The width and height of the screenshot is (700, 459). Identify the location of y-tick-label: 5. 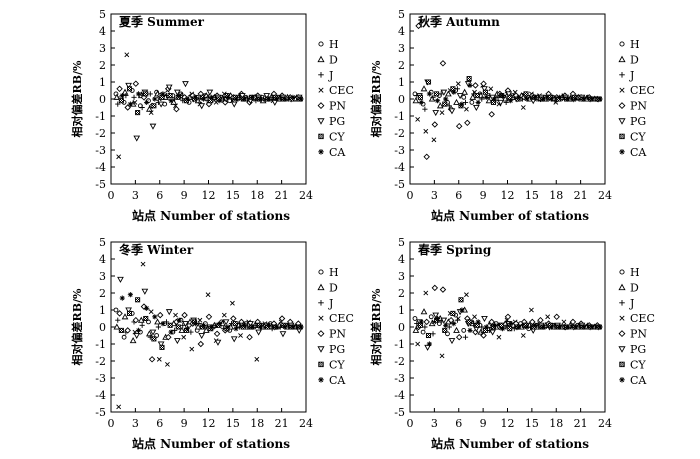
(102, 242).